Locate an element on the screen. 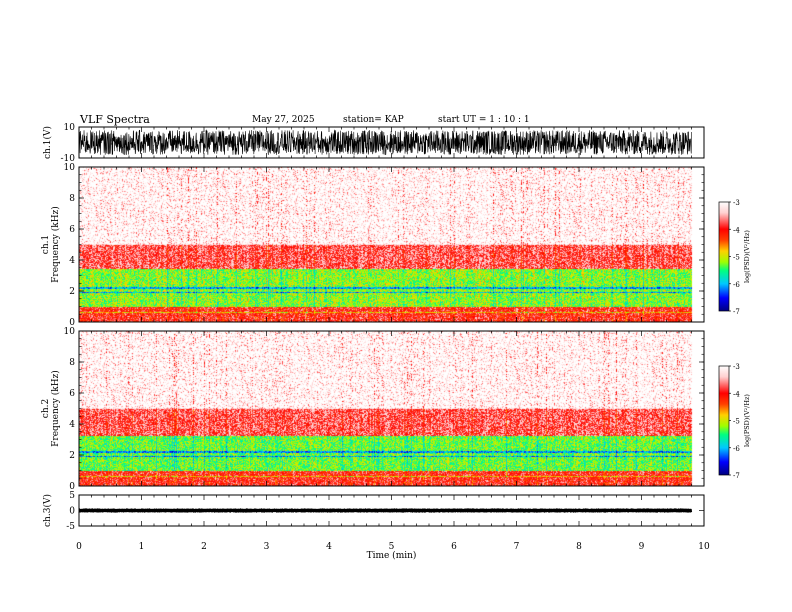 The image size is (792, 612). x-tick-label: 10 is located at coordinates (704, 547).